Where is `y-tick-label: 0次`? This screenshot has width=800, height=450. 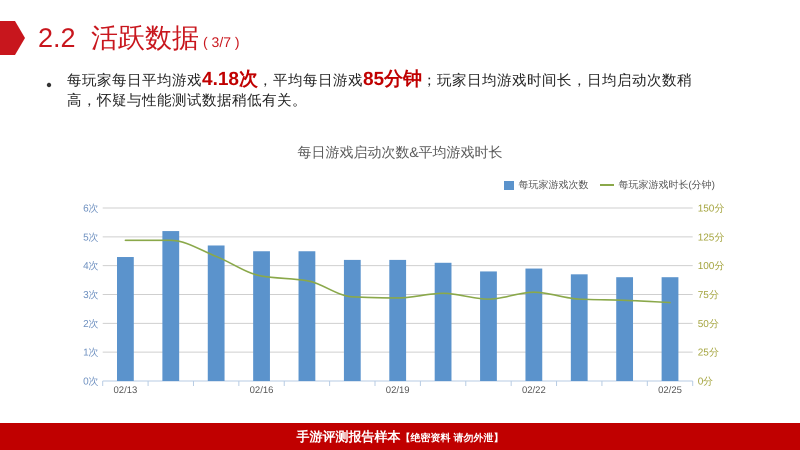
y-tick-label: 0次 is located at coordinates (91, 382).